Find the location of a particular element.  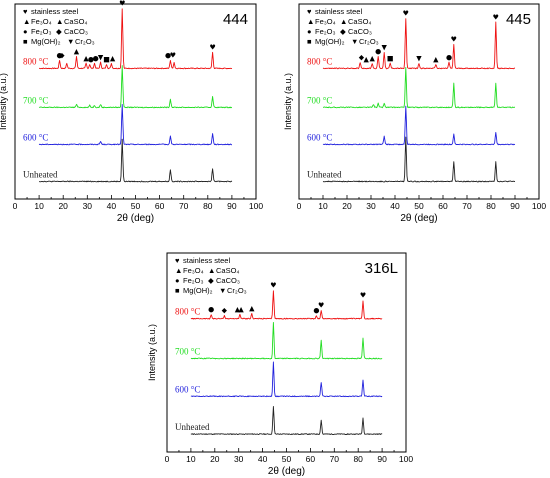

x-tick-label: 60 is located at coordinates (443, 206).